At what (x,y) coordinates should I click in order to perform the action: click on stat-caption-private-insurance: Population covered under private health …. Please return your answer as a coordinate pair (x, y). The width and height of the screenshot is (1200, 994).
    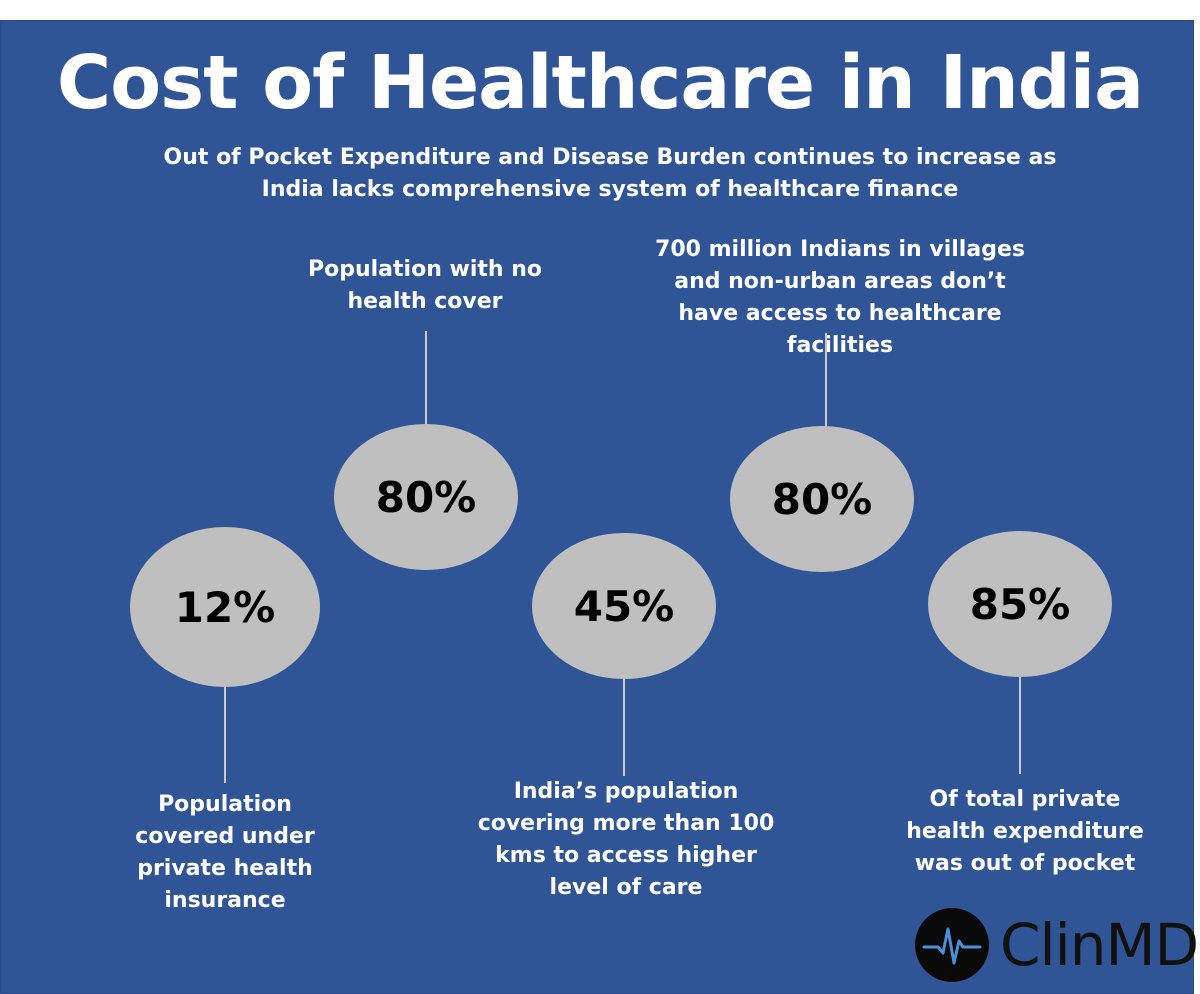
    Looking at the image, I should click on (225, 852).